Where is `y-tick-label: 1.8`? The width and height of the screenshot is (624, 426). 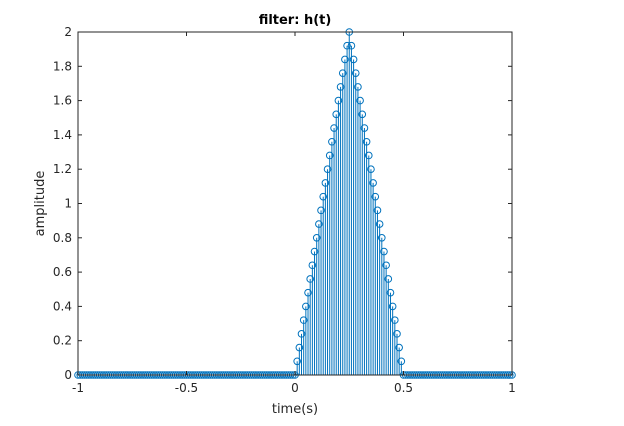
y-tick-label: 1.8 is located at coordinates (62, 66).